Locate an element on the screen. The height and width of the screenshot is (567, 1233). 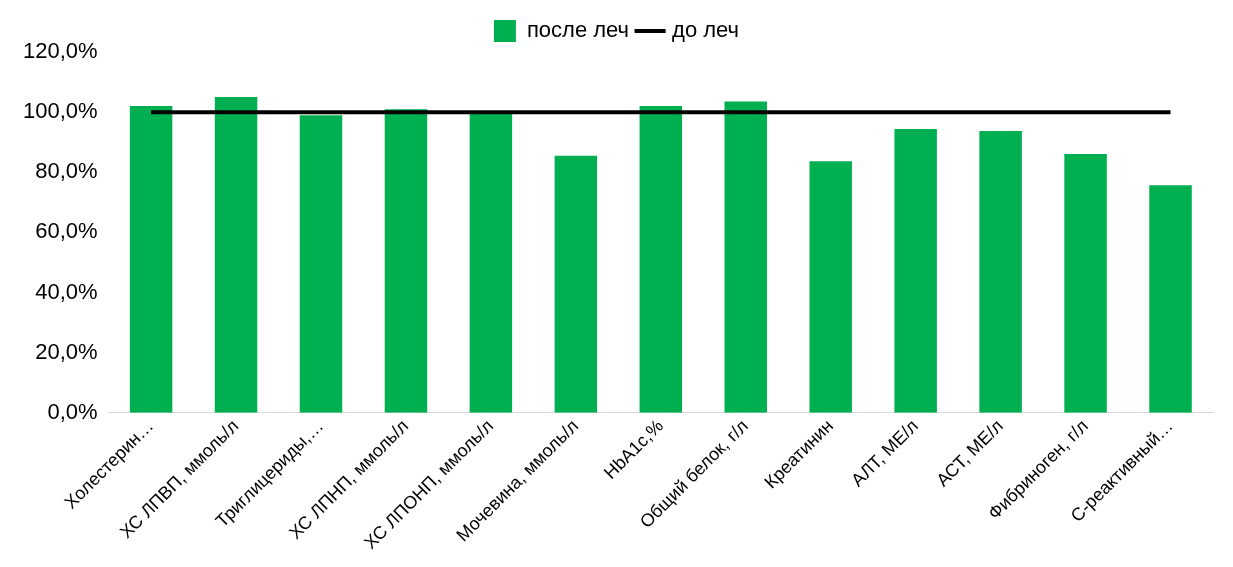
legend-label: после леч is located at coordinates (578, 30).